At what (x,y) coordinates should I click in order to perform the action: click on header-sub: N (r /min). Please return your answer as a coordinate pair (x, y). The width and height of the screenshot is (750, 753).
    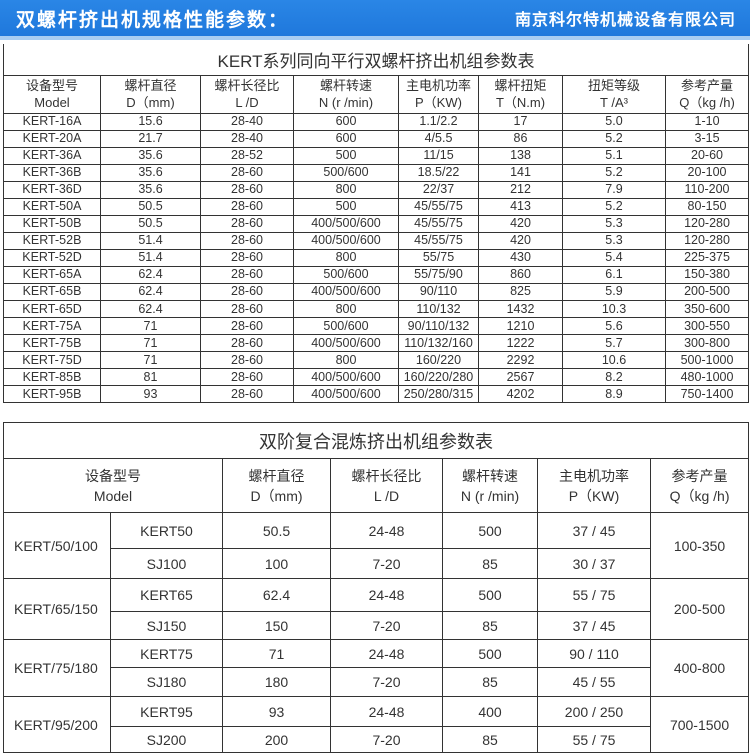
    Looking at the image, I should click on (346, 102).